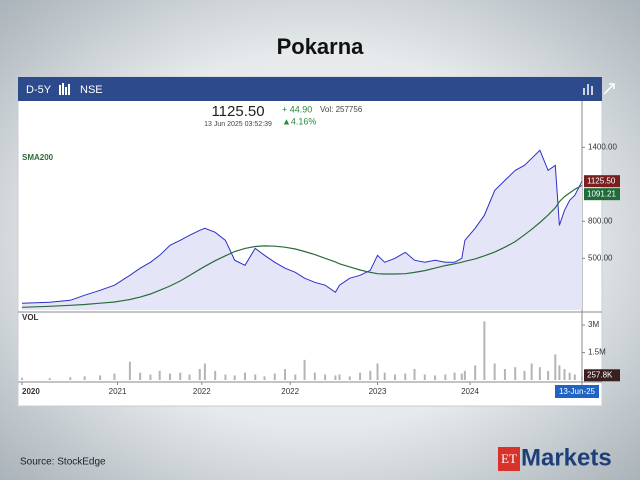 This screenshot has width=640, height=480. Describe the element at coordinates (470, 391) in the screenshot. I see `x-tick-label: 2024` at that location.